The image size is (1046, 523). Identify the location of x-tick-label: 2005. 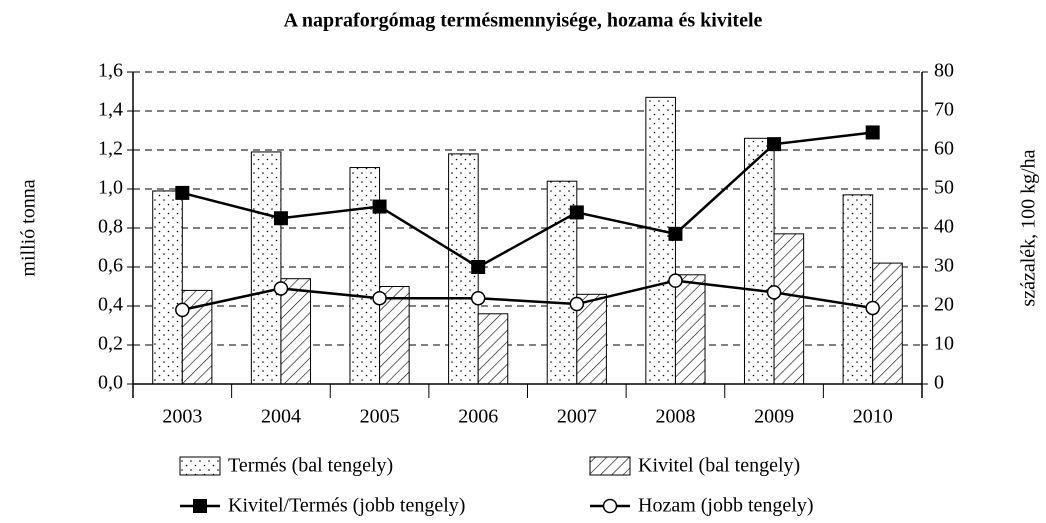
(380, 417).